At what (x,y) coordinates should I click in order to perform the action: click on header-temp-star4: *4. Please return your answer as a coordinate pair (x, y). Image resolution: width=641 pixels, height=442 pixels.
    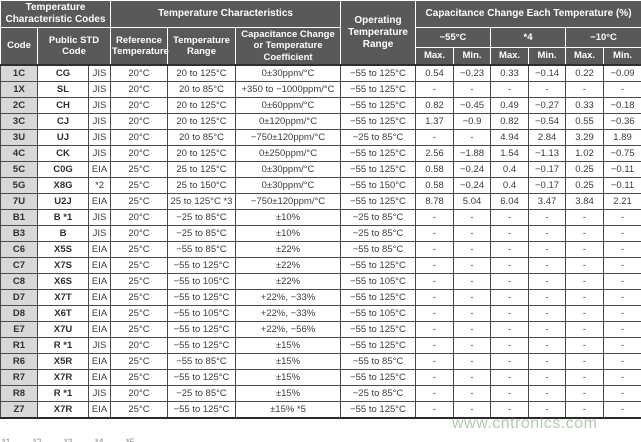
    Looking at the image, I should click on (528, 37).